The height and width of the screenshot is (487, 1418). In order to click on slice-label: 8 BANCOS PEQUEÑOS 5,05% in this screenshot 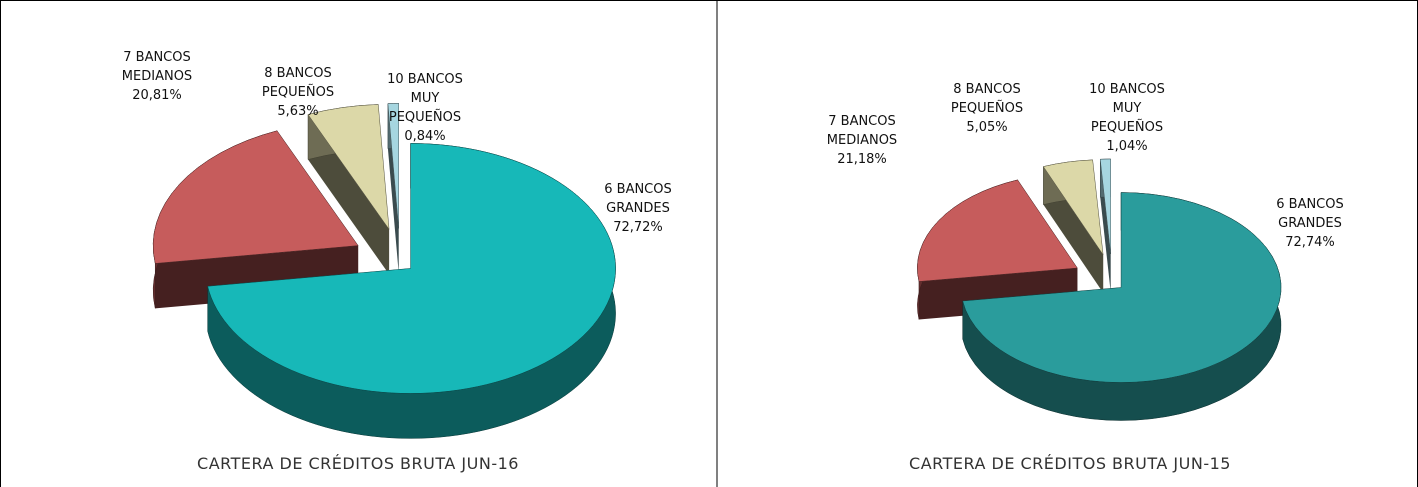, I will do `click(987, 108)`.